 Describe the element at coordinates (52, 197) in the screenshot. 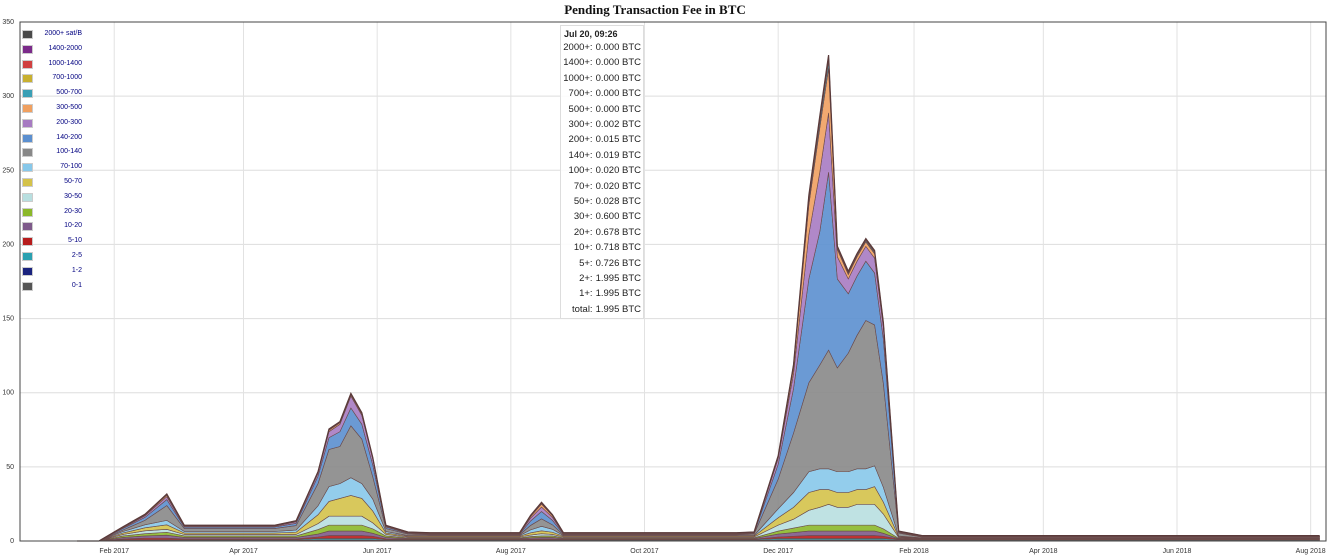

I see `legend-item: 30-50` at that location.